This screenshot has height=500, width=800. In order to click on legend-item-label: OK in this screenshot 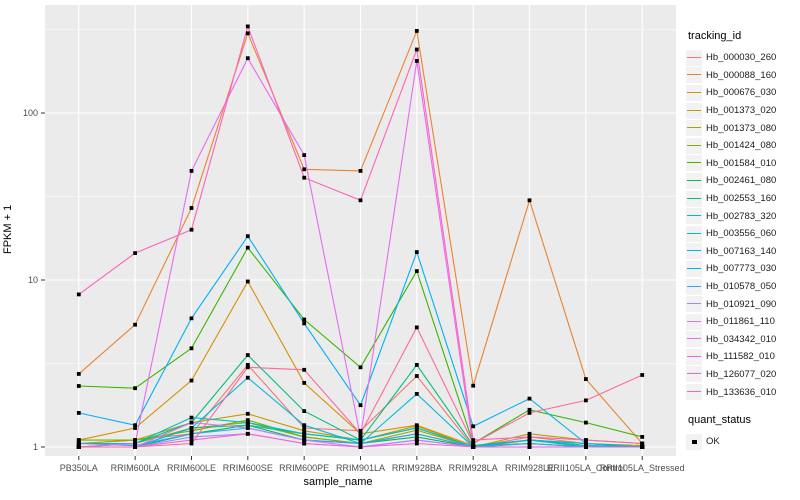, I will do `click(713, 442)`.